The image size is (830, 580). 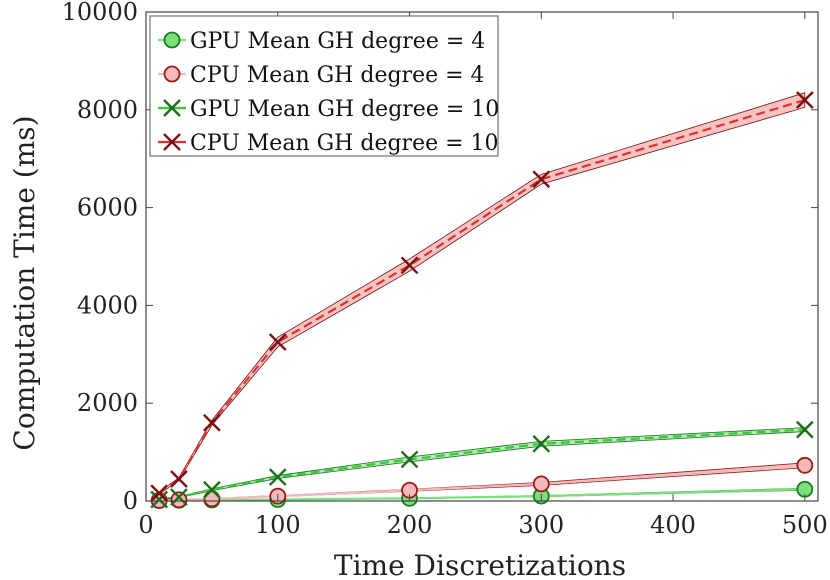 What do you see at coordinates (805, 525) in the screenshot?
I see `x-tick-label: 500` at bounding box center [805, 525].